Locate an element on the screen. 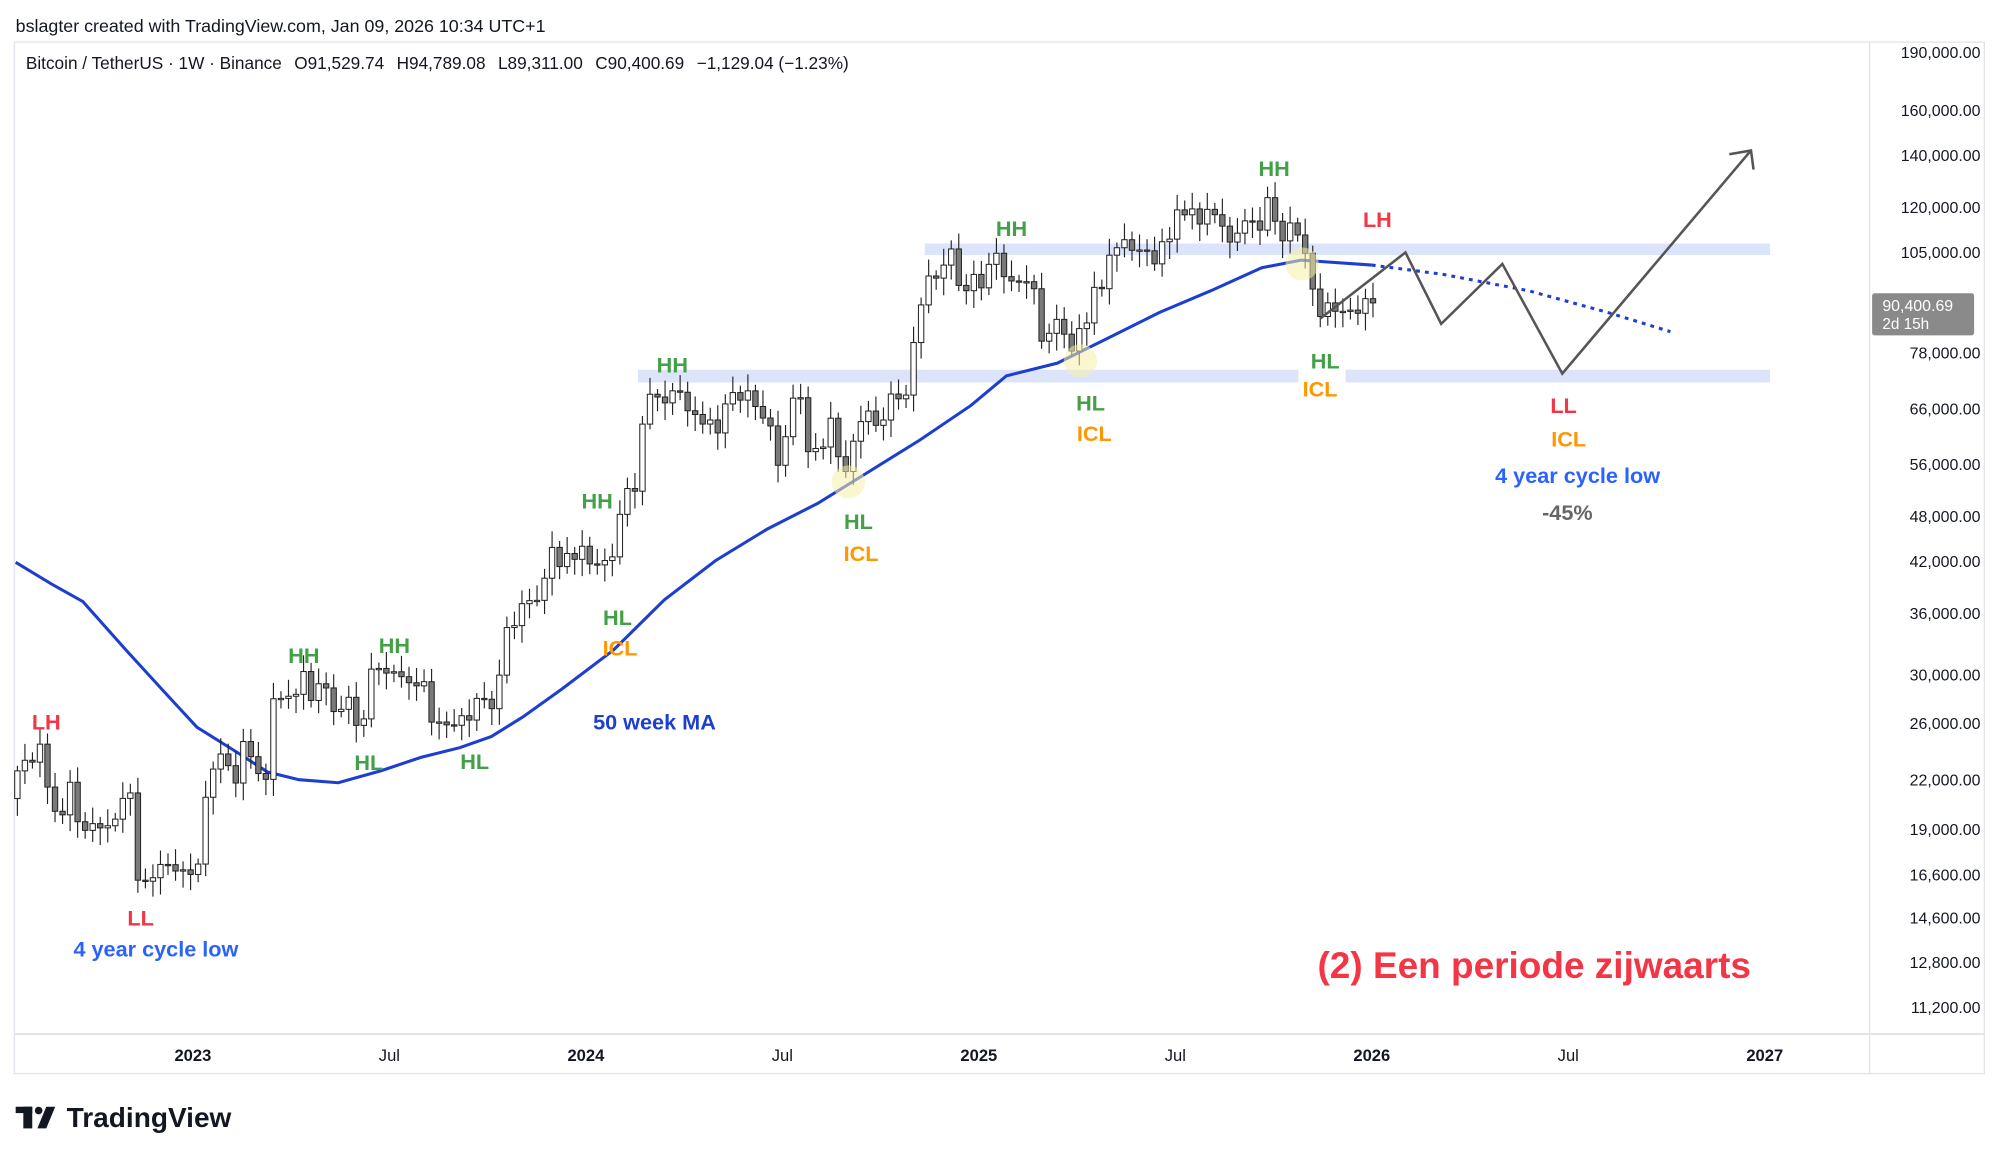 The width and height of the screenshot is (2000, 1159). annotation-hh1: HH is located at coordinates (303, 655).